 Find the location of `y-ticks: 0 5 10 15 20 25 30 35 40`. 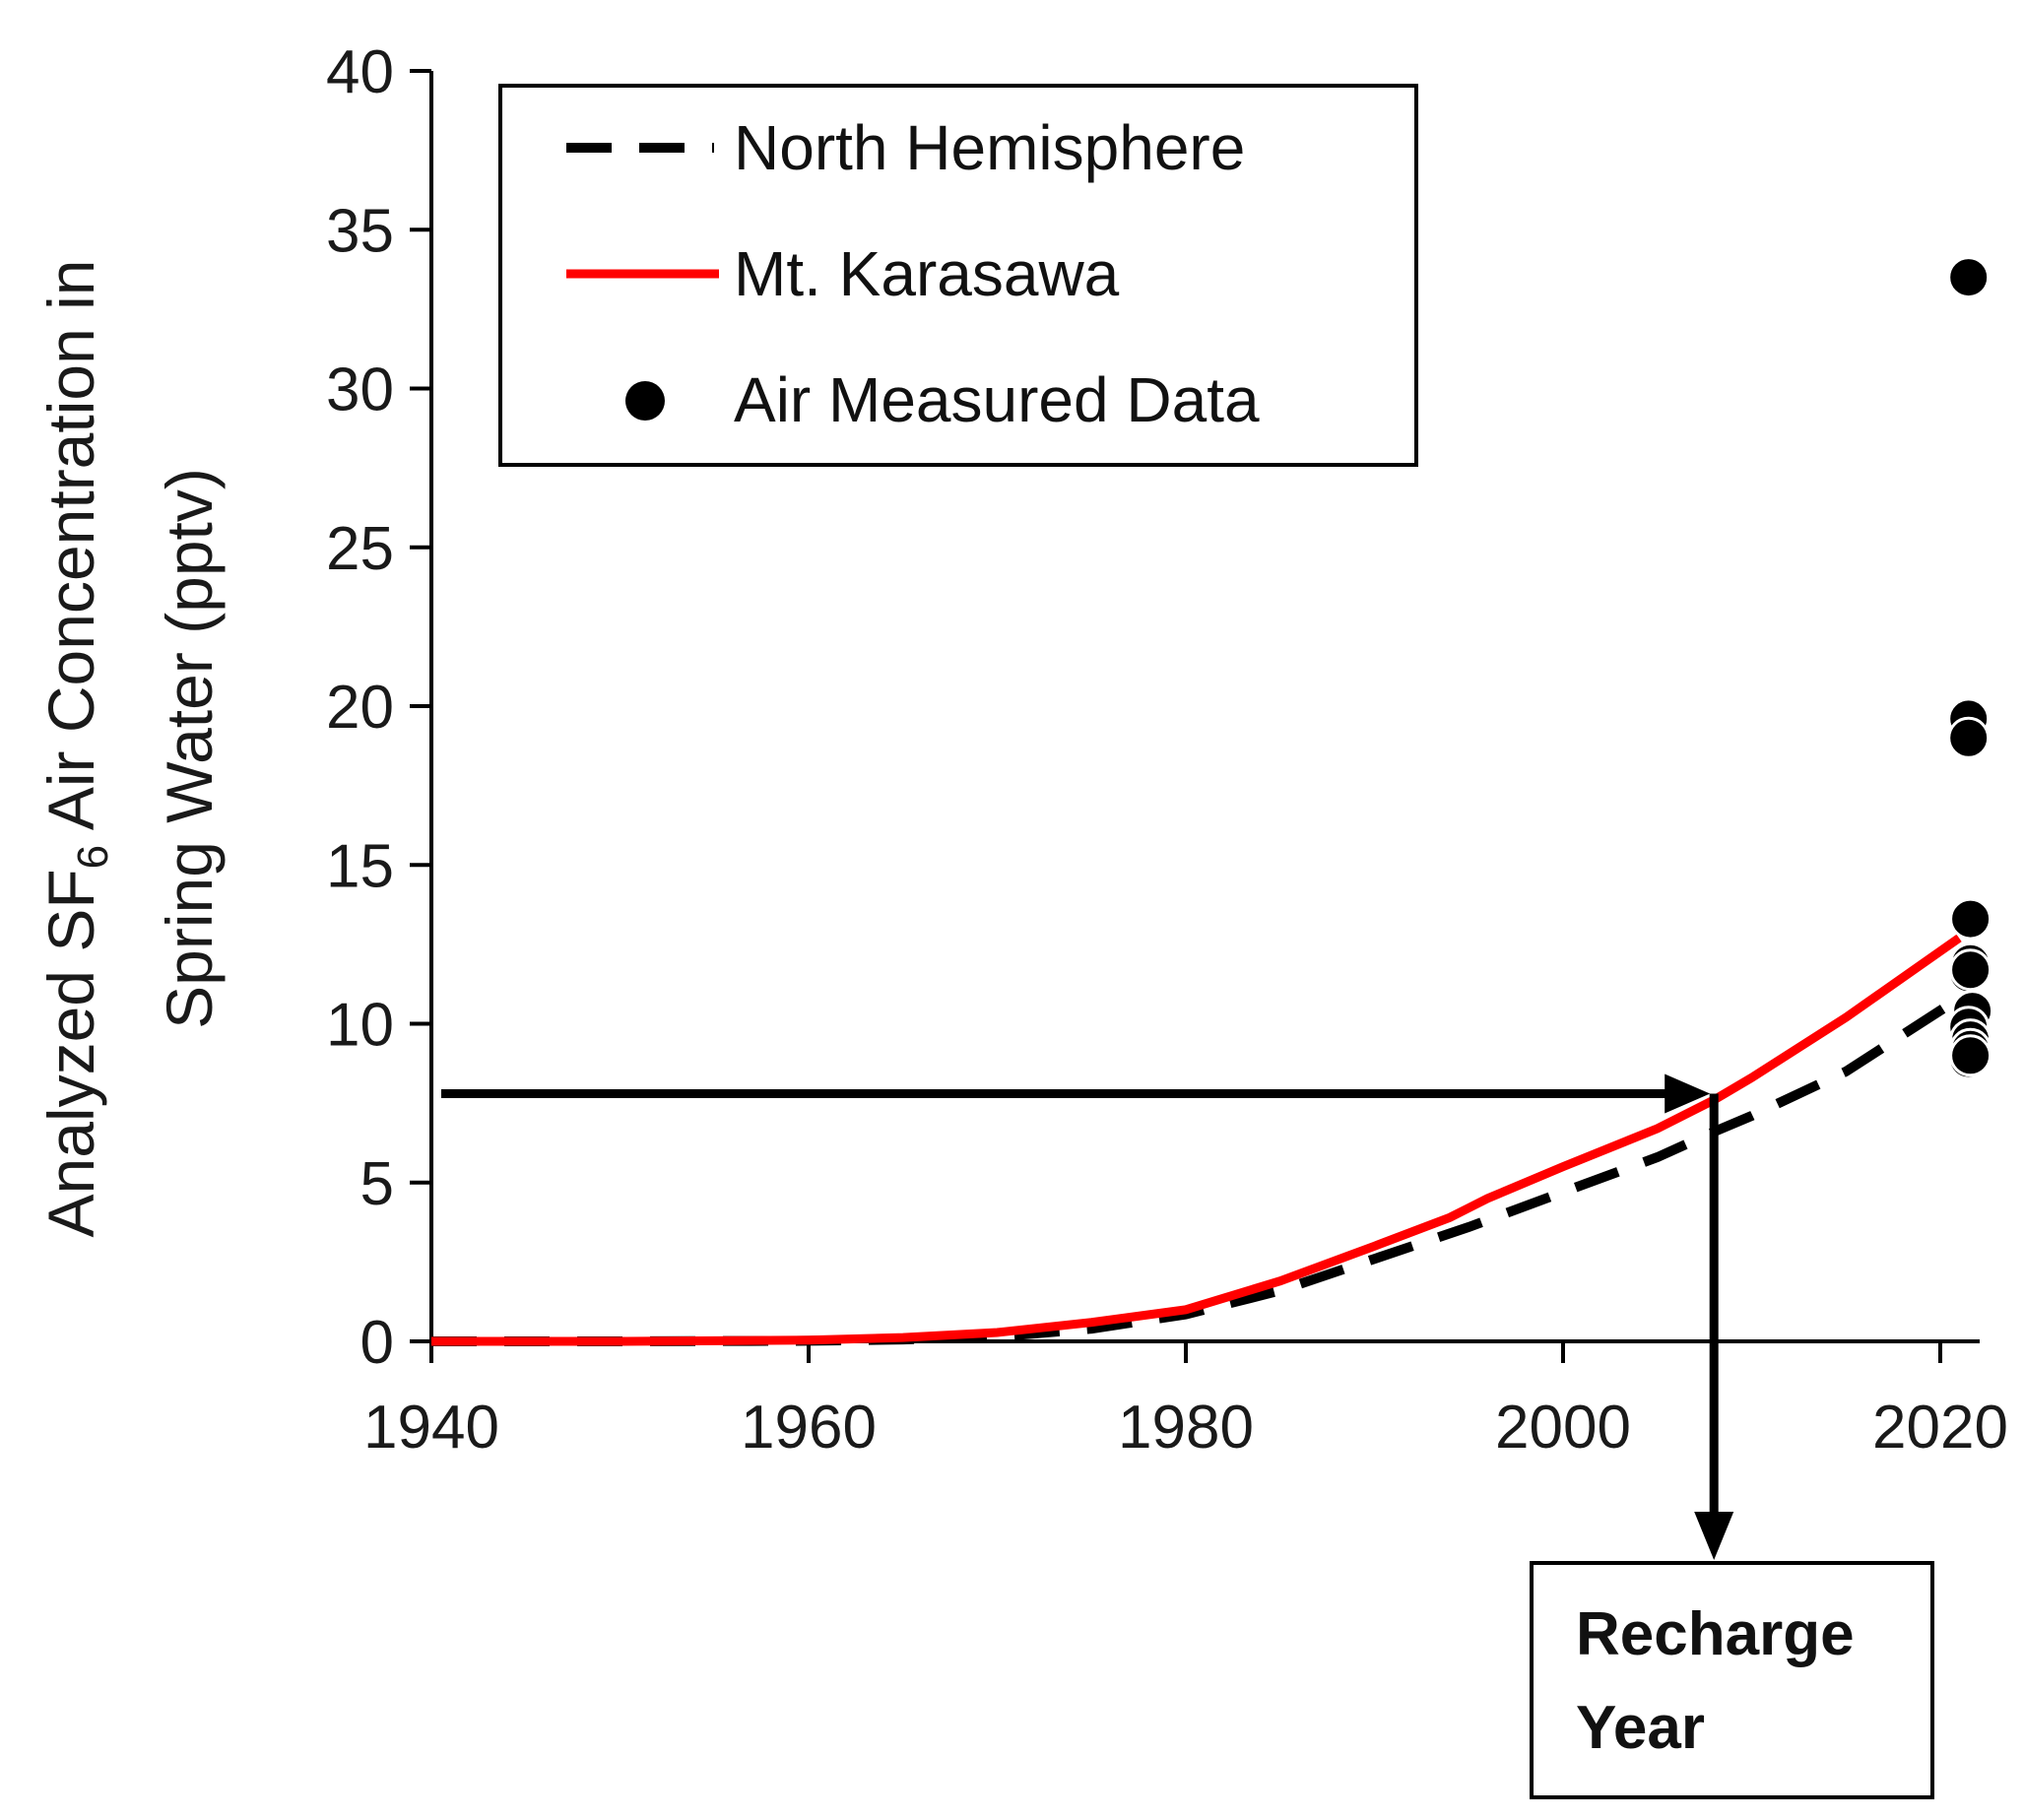

y-ticks: 0 5 10 15 20 25 30 35 40 is located at coordinates (379, 707).